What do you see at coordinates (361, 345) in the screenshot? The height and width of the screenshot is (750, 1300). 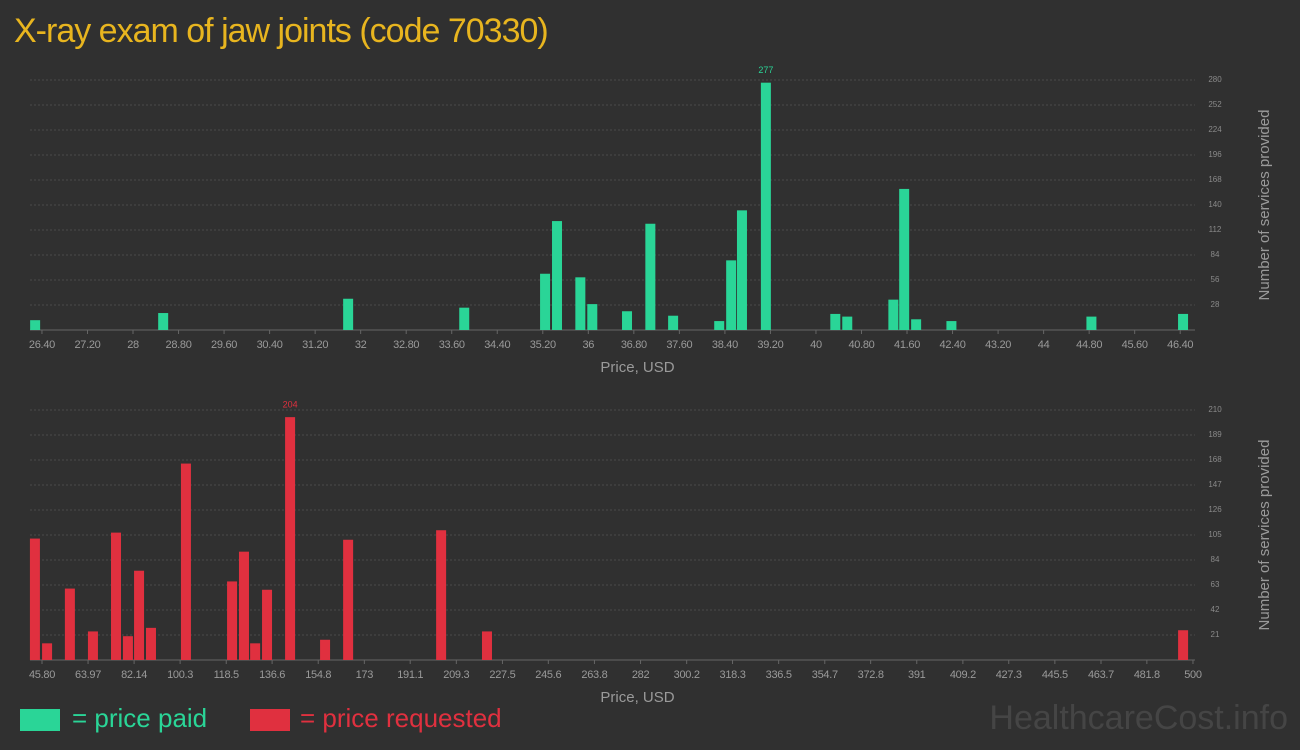 I see `x-tick-label: 32` at bounding box center [361, 345].